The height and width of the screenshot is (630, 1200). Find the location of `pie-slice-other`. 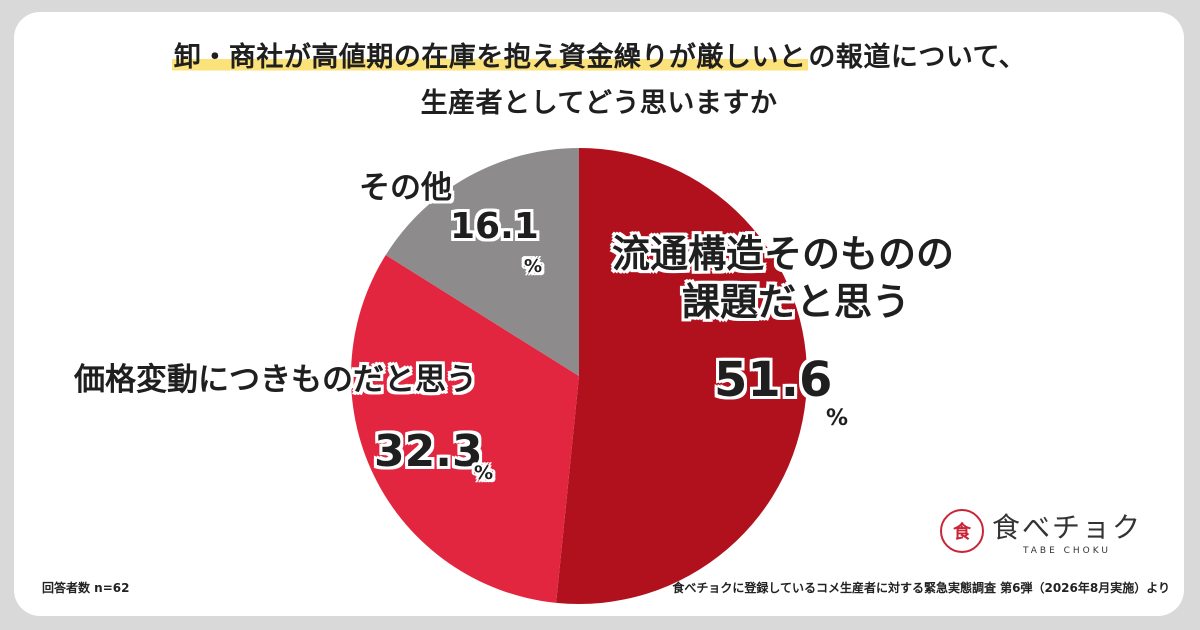

pie-slice-other is located at coordinates (482, 262).